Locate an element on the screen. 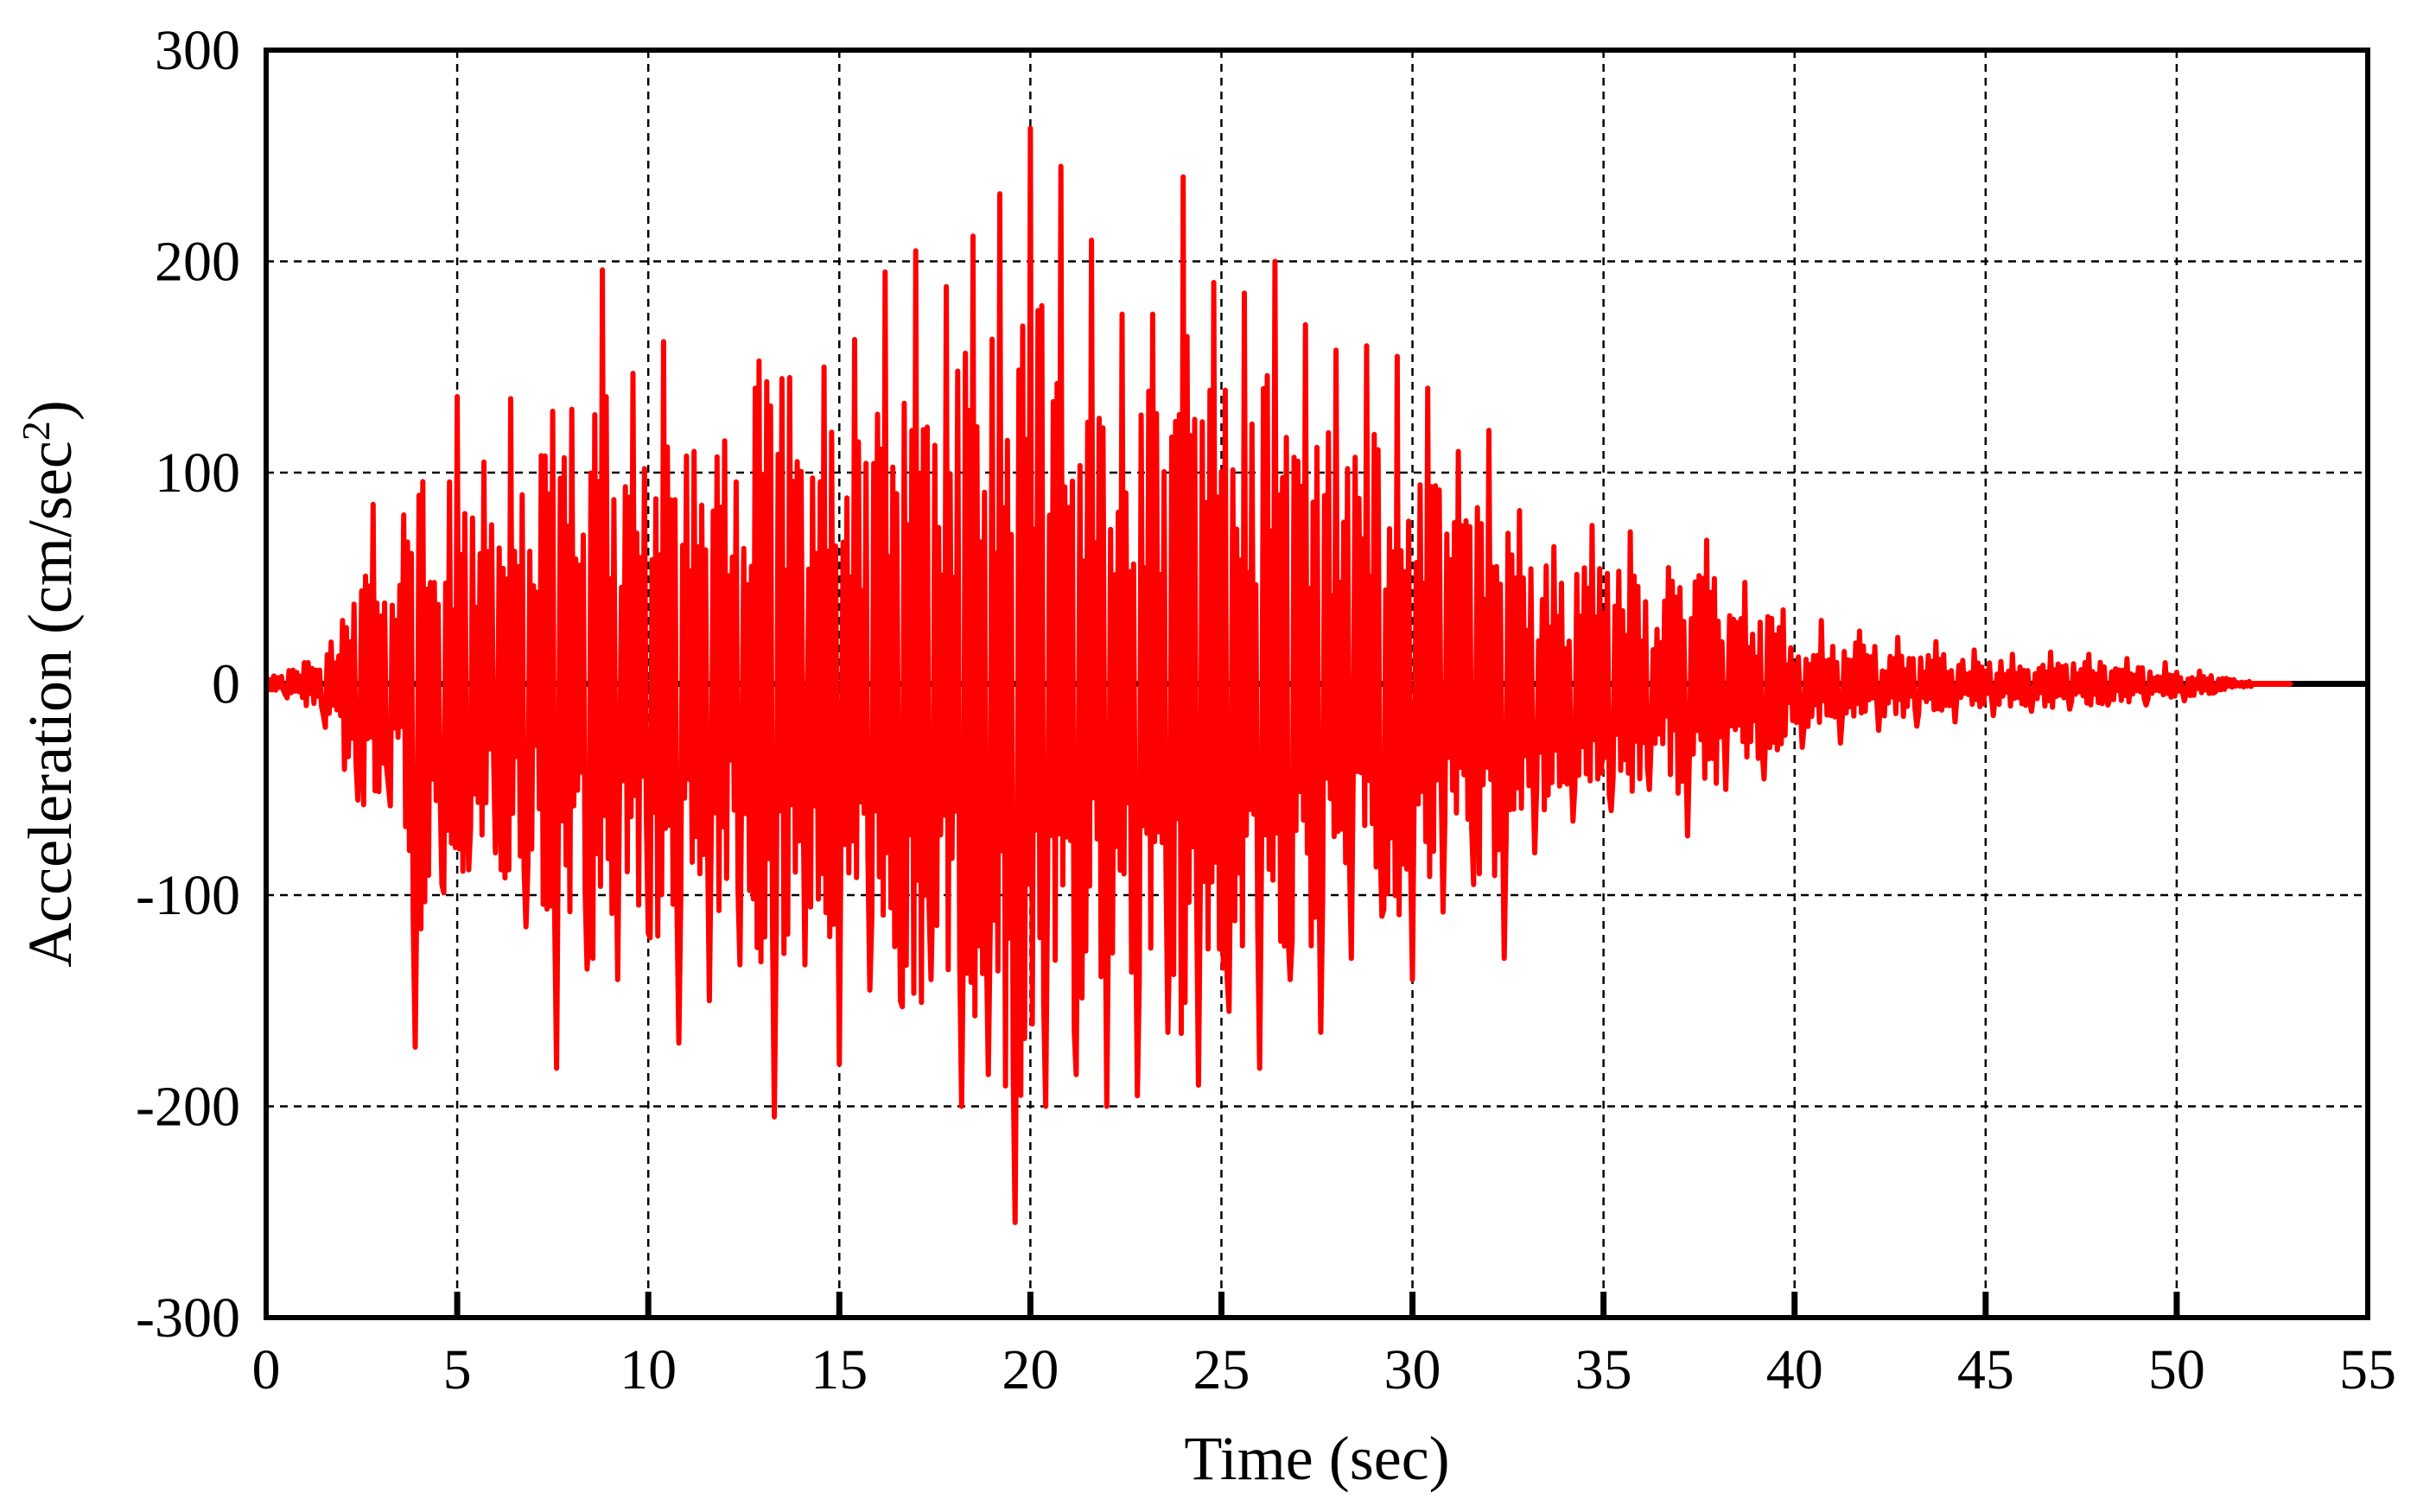  x-tick-labels: 0 5 10 15 20 25 30 35 40 45 50 55 is located at coordinates (1324, 1369).